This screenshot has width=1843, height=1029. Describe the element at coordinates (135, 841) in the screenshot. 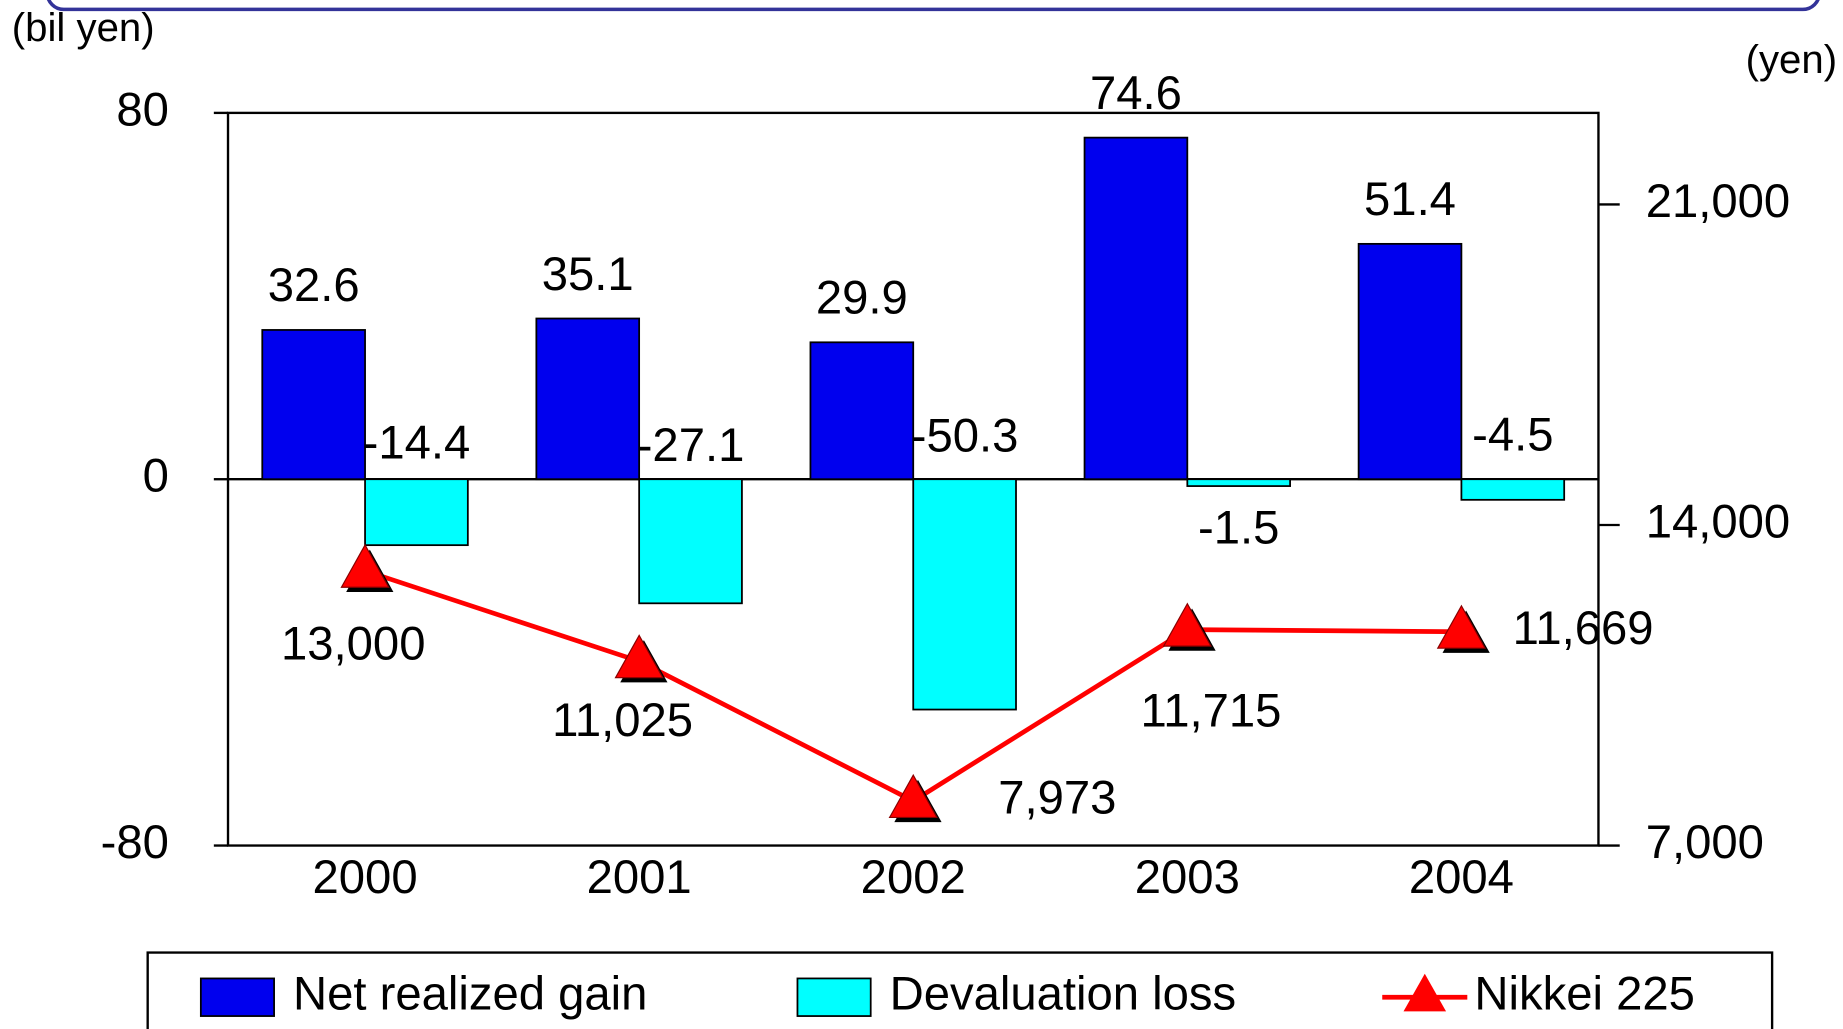

I see `y-tick-label: -80` at that location.